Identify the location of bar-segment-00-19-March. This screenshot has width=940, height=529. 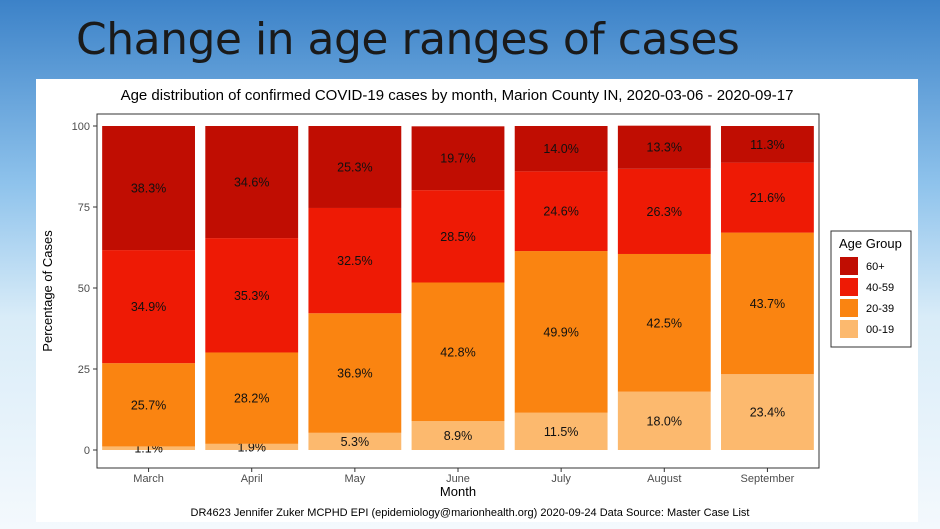
(148, 448).